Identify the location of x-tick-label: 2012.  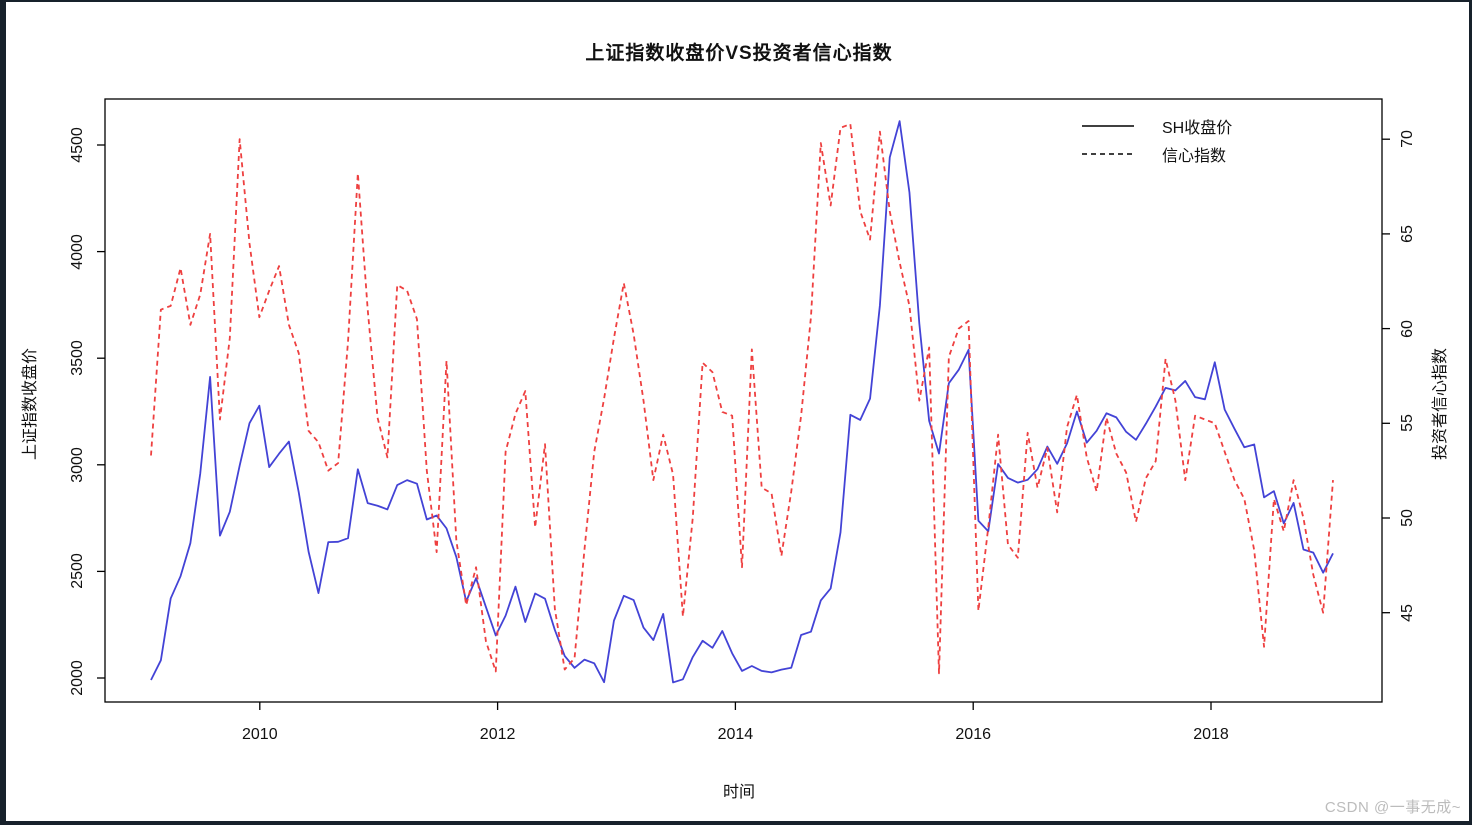
(497, 734).